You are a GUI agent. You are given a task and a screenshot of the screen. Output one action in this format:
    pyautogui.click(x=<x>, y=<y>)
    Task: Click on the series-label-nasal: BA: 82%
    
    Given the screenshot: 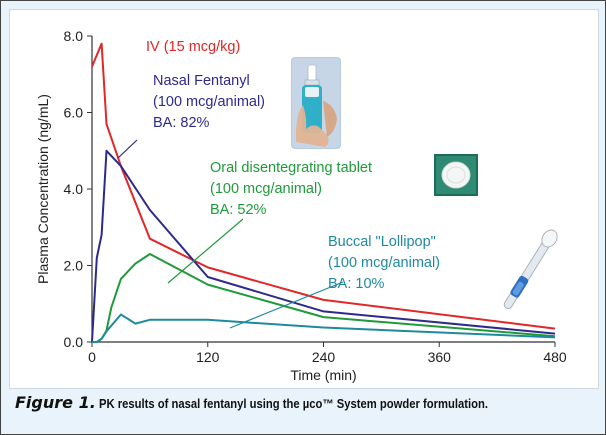 What is the action you would take?
    pyautogui.click(x=181, y=123)
    